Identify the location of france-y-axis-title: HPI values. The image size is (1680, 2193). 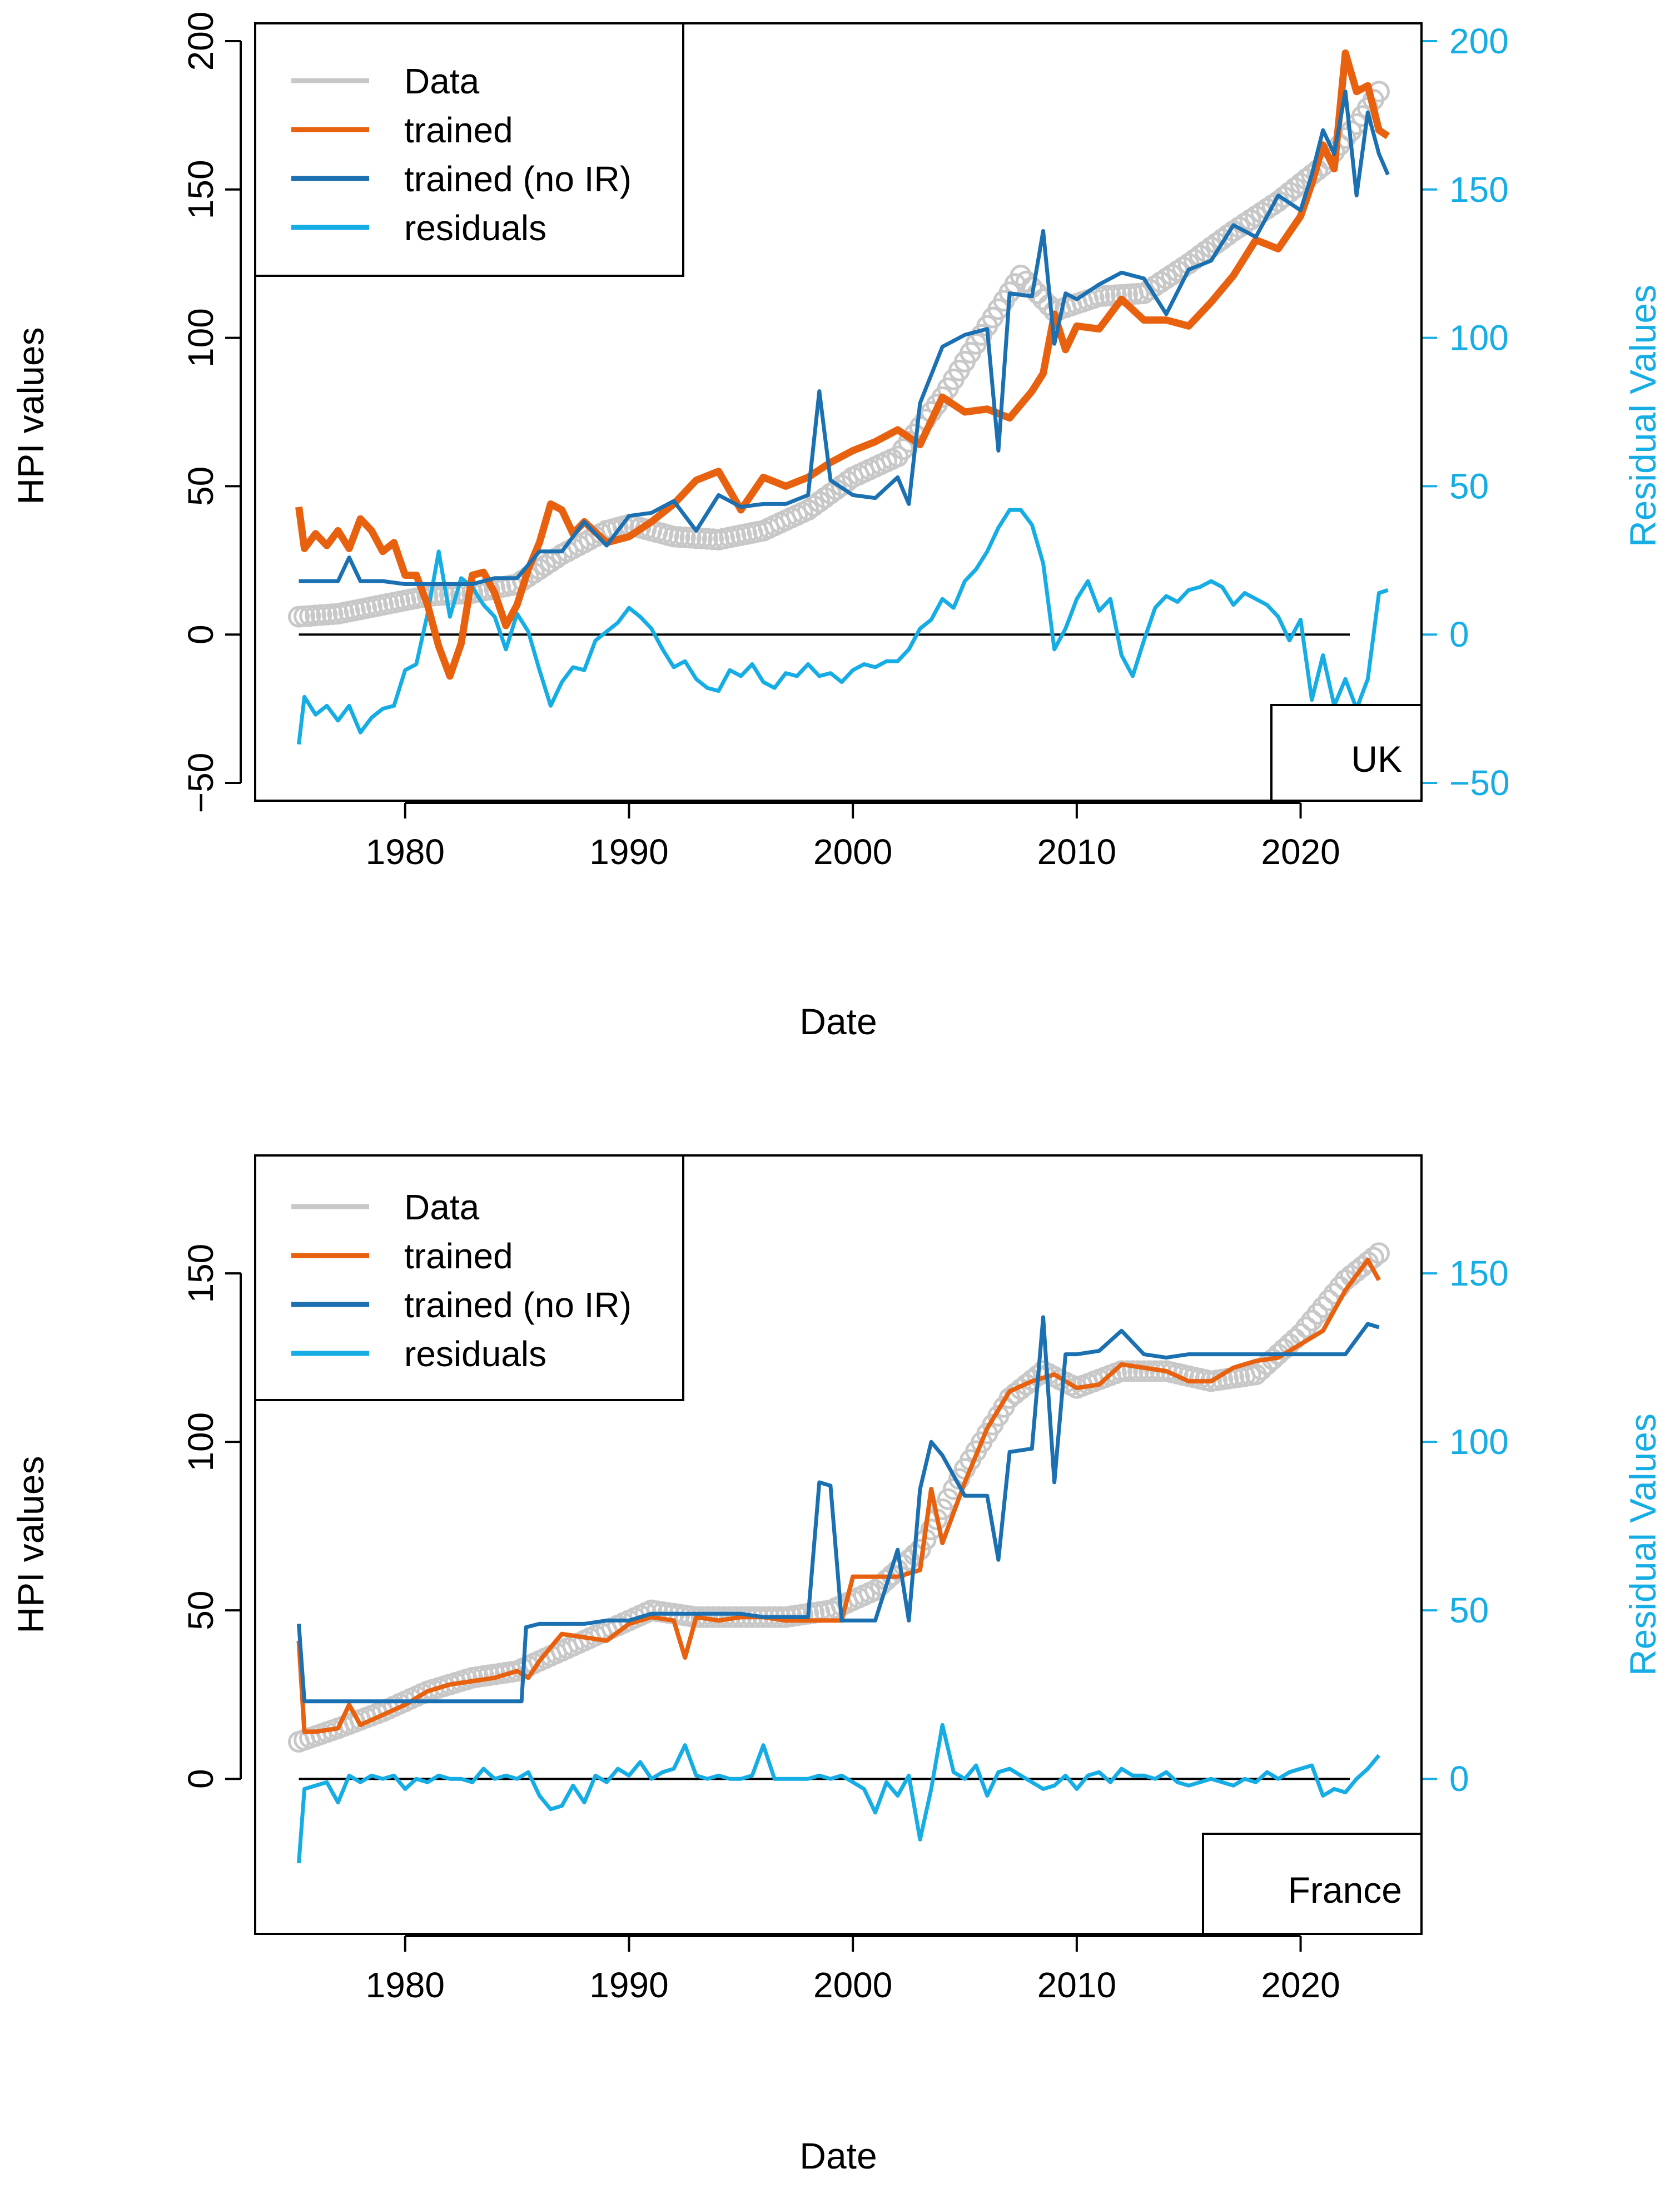
(30, 1544).